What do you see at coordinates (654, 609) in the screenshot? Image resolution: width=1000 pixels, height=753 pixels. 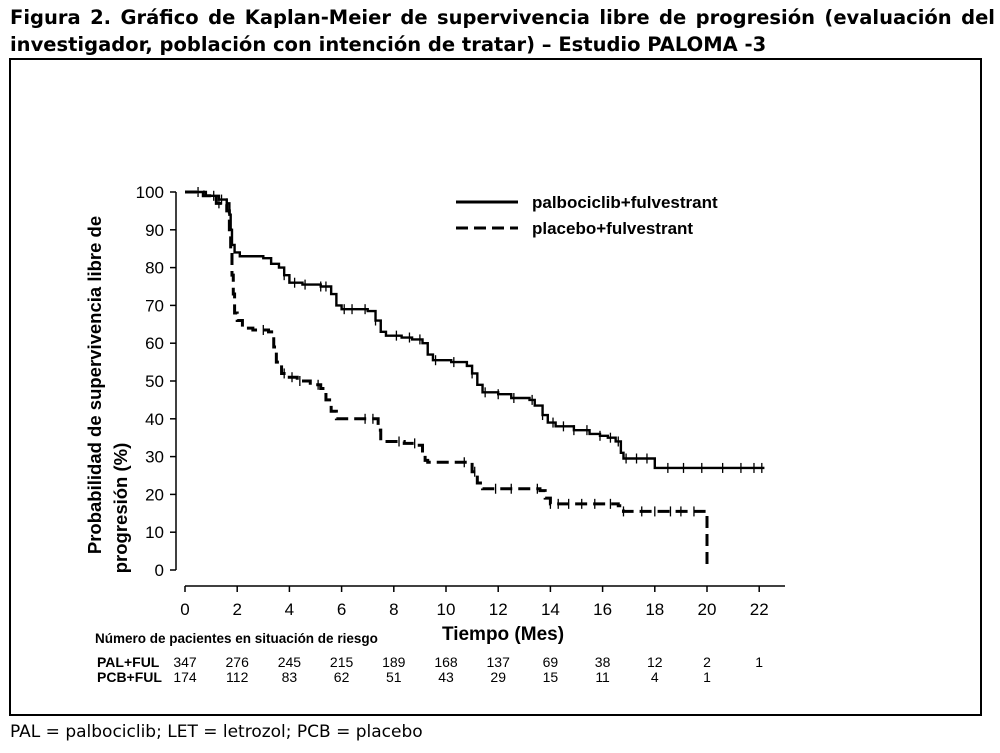 I see `x-tick-label: 18` at bounding box center [654, 609].